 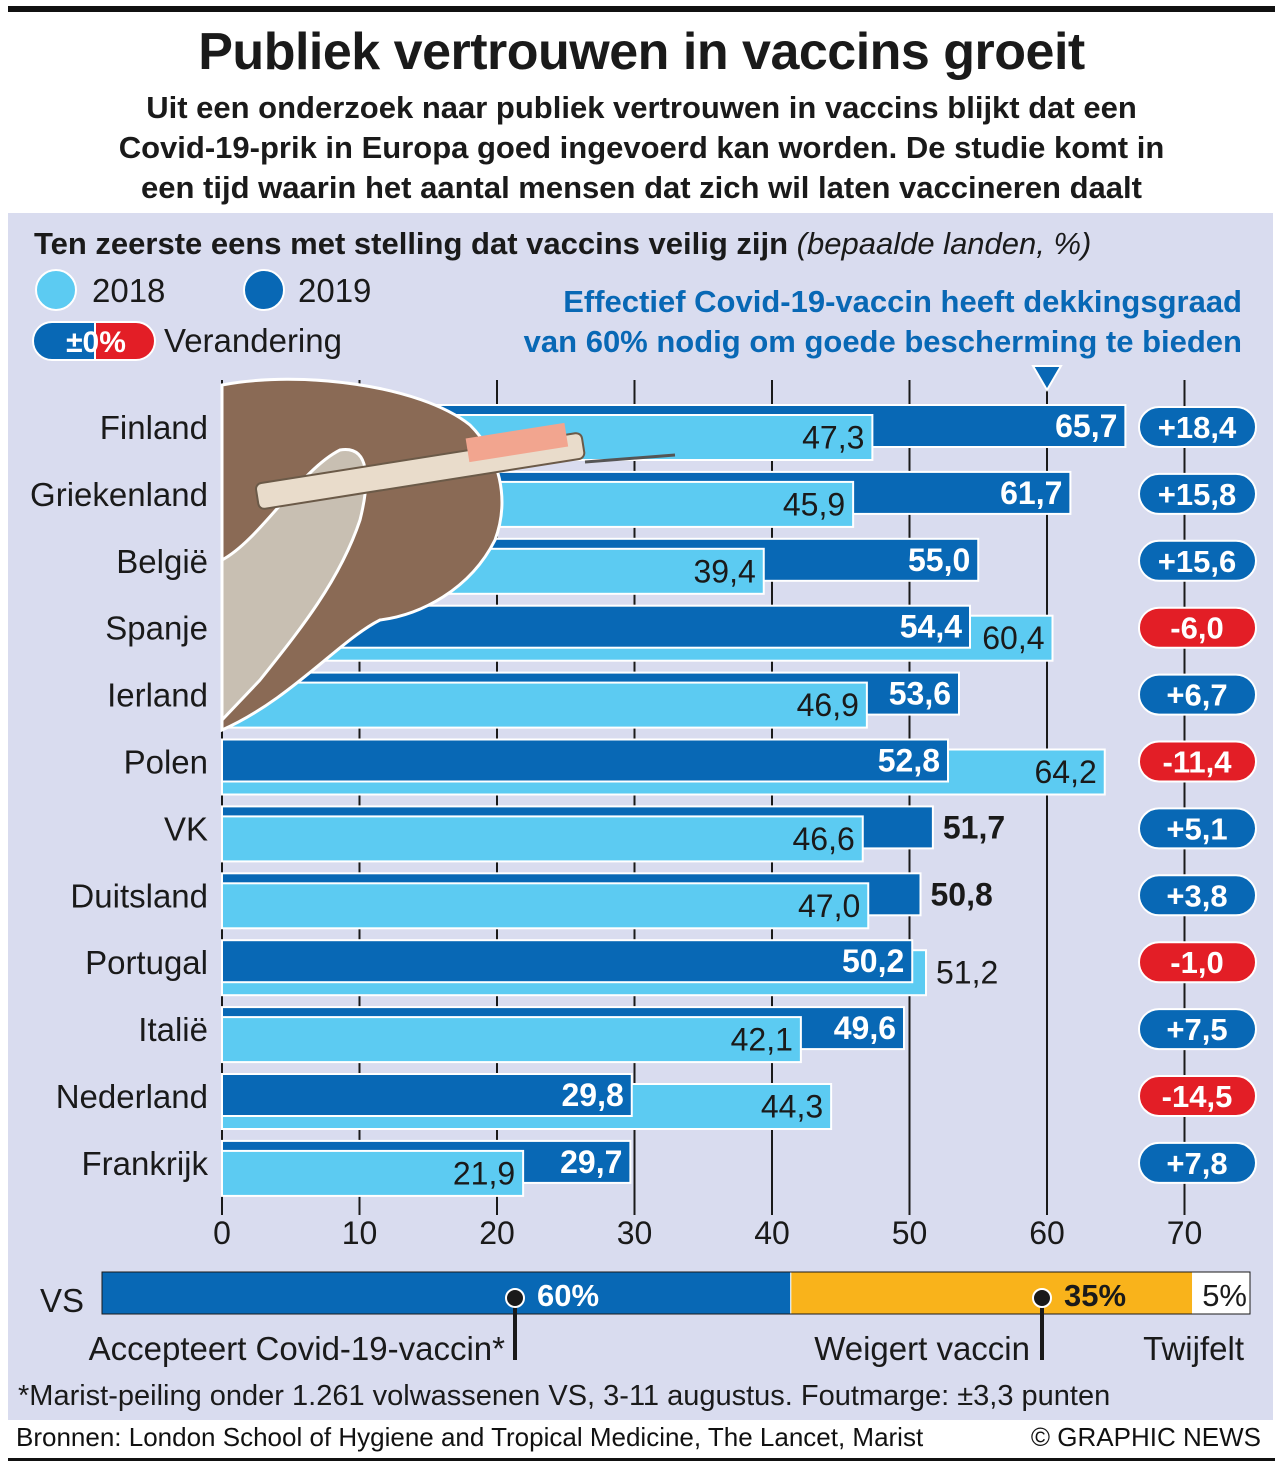 What do you see at coordinates (829, 906) in the screenshot?
I see `data-label-2018: 47,0` at bounding box center [829, 906].